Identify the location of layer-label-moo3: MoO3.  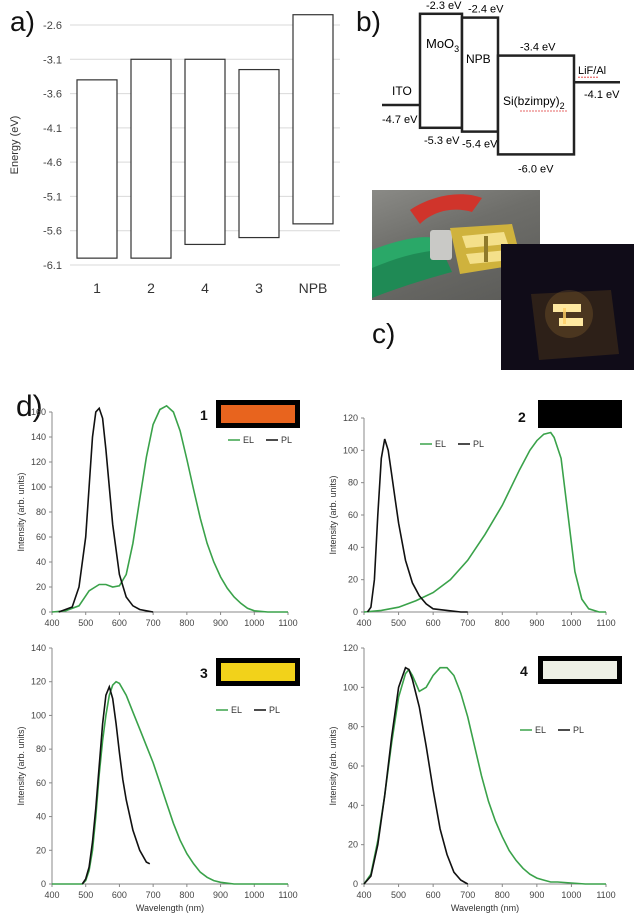
(442, 45).